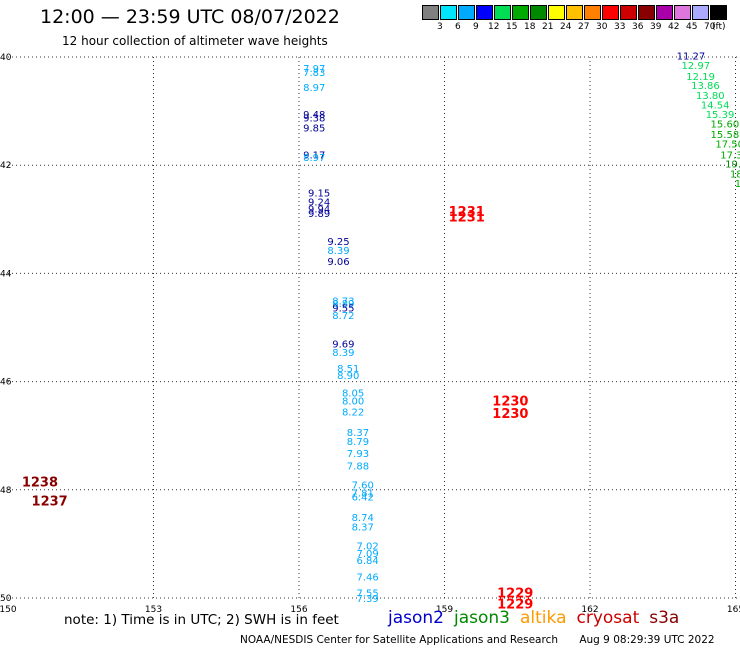 The image size is (740, 650). Describe the element at coordinates (692, 27) in the screenshot. I see `legend-label: 45` at that location.